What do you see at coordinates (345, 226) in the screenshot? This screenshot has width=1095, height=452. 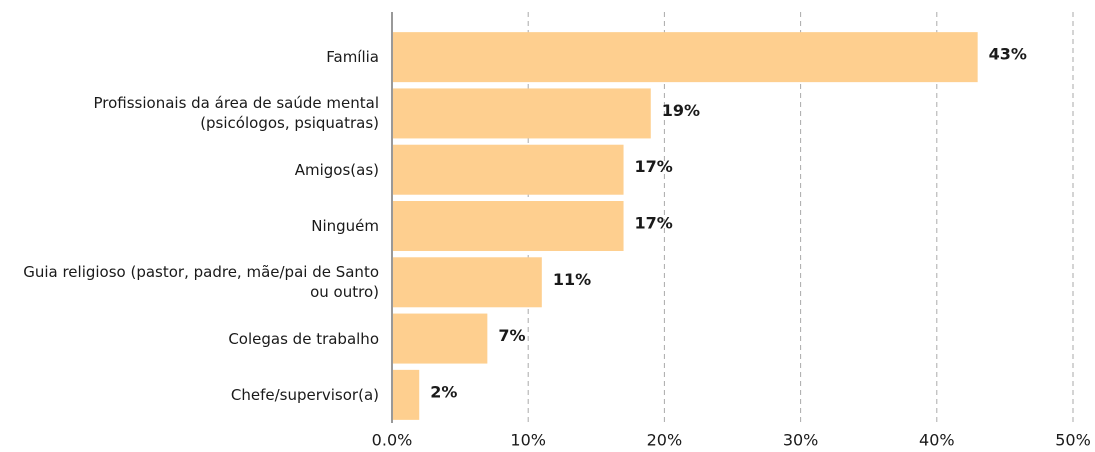 I see `category-label: Ninguém` at bounding box center [345, 226].